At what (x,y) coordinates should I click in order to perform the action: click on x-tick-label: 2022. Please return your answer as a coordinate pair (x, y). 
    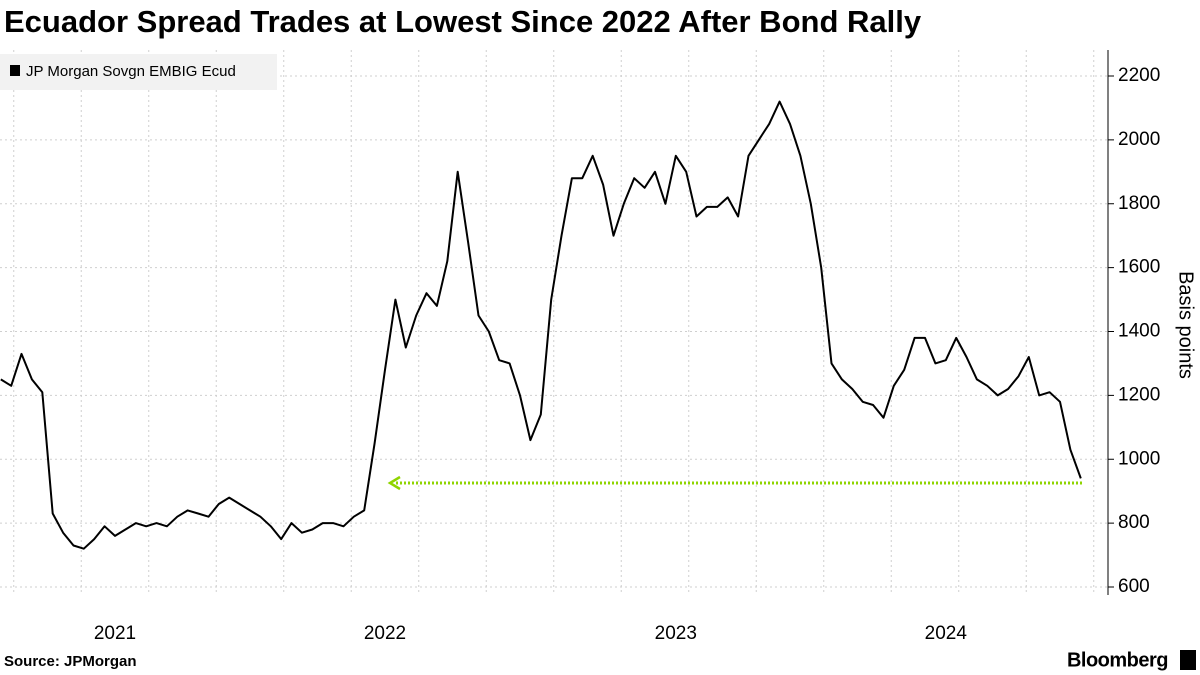
    Looking at the image, I should click on (385, 633).